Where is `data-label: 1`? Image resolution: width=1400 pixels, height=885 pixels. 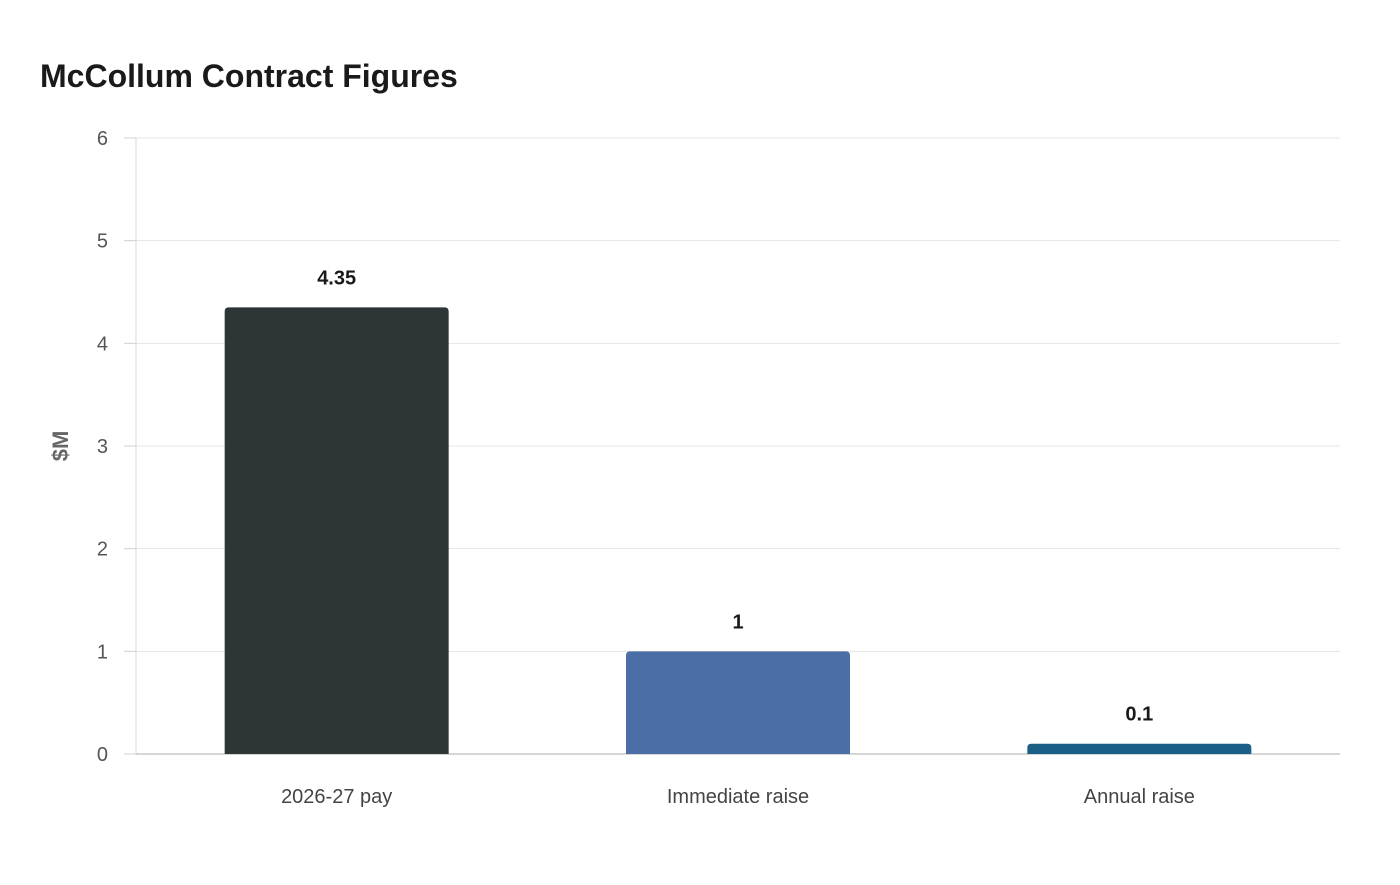
data-label: 1 is located at coordinates (737, 622).